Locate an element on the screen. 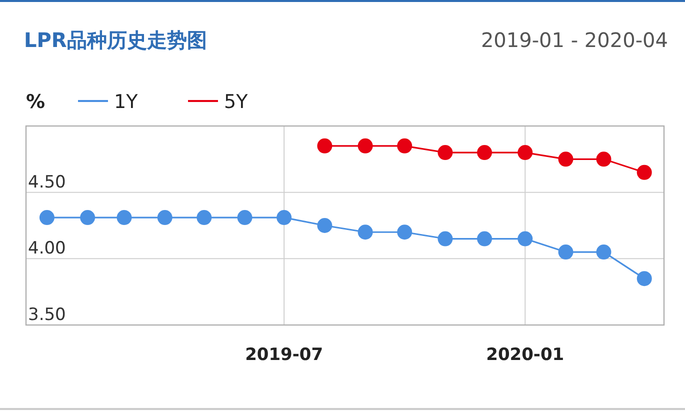  x-tick-label: 2019-07 is located at coordinates (284, 355).